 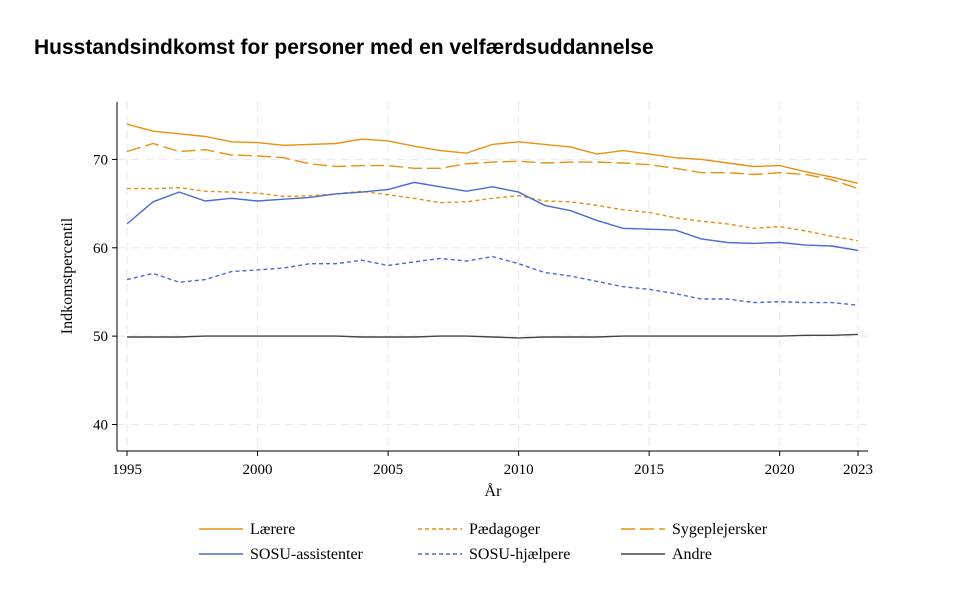 What do you see at coordinates (780, 470) in the screenshot?
I see `x-tick-label: 2020` at bounding box center [780, 470].